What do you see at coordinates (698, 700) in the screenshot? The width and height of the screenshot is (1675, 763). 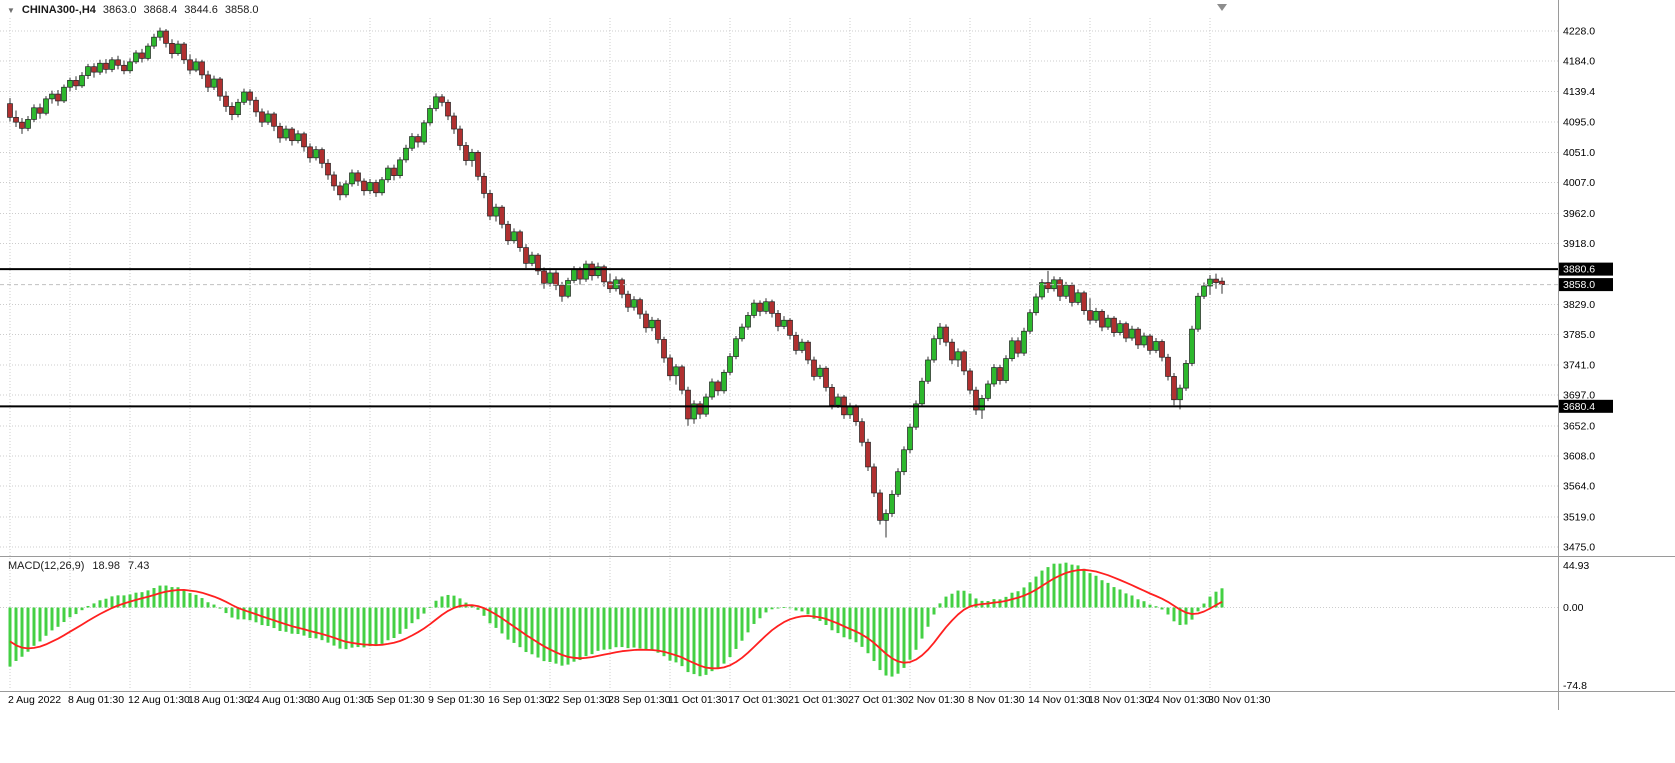 I see `time-tick-label: 11 Oct 01:30` at bounding box center [698, 700].